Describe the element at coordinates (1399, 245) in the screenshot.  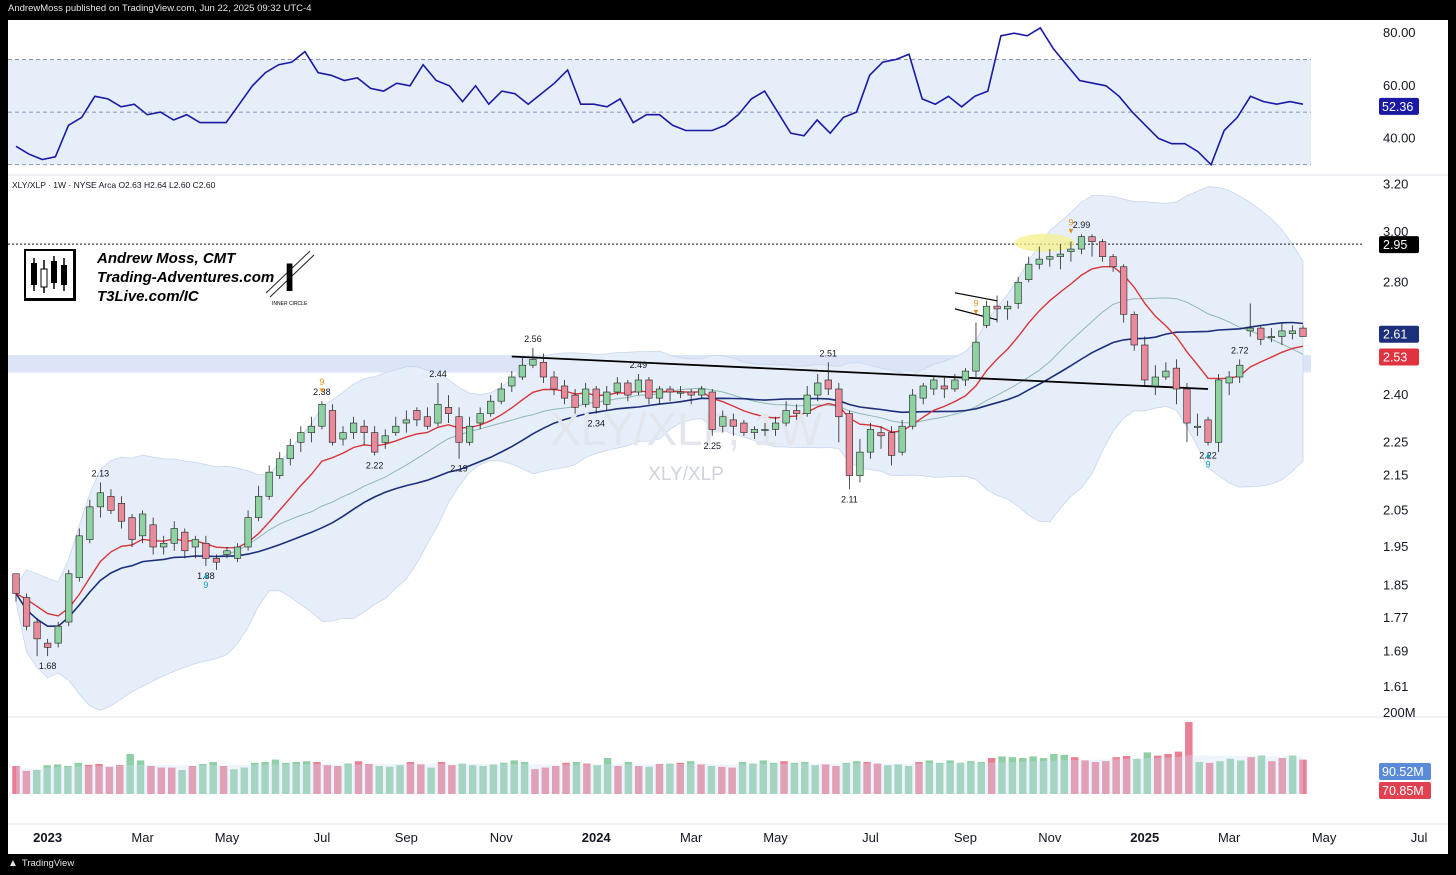
I see `resistance-price-badge` at that location.